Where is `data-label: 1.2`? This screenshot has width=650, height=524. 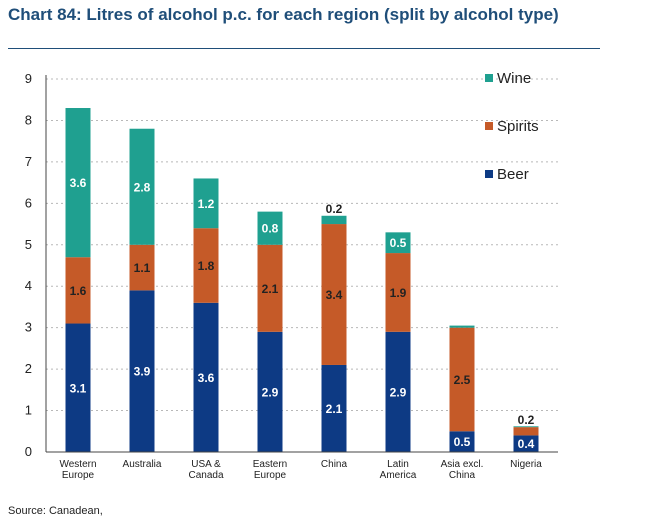 data-label: 1.2 is located at coordinates (206, 204).